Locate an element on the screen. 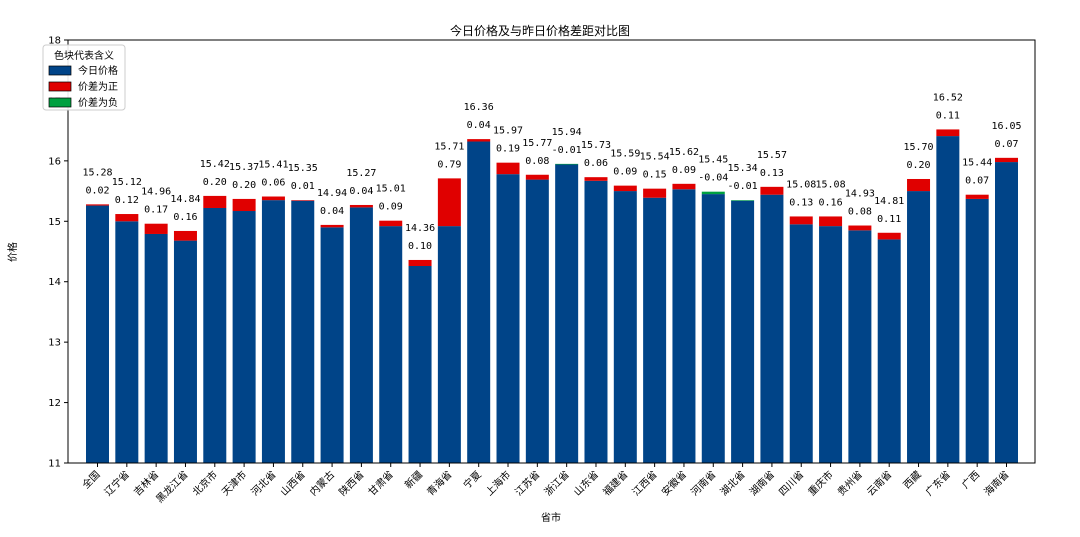  diff-label: 0.79 is located at coordinates (449, 164).